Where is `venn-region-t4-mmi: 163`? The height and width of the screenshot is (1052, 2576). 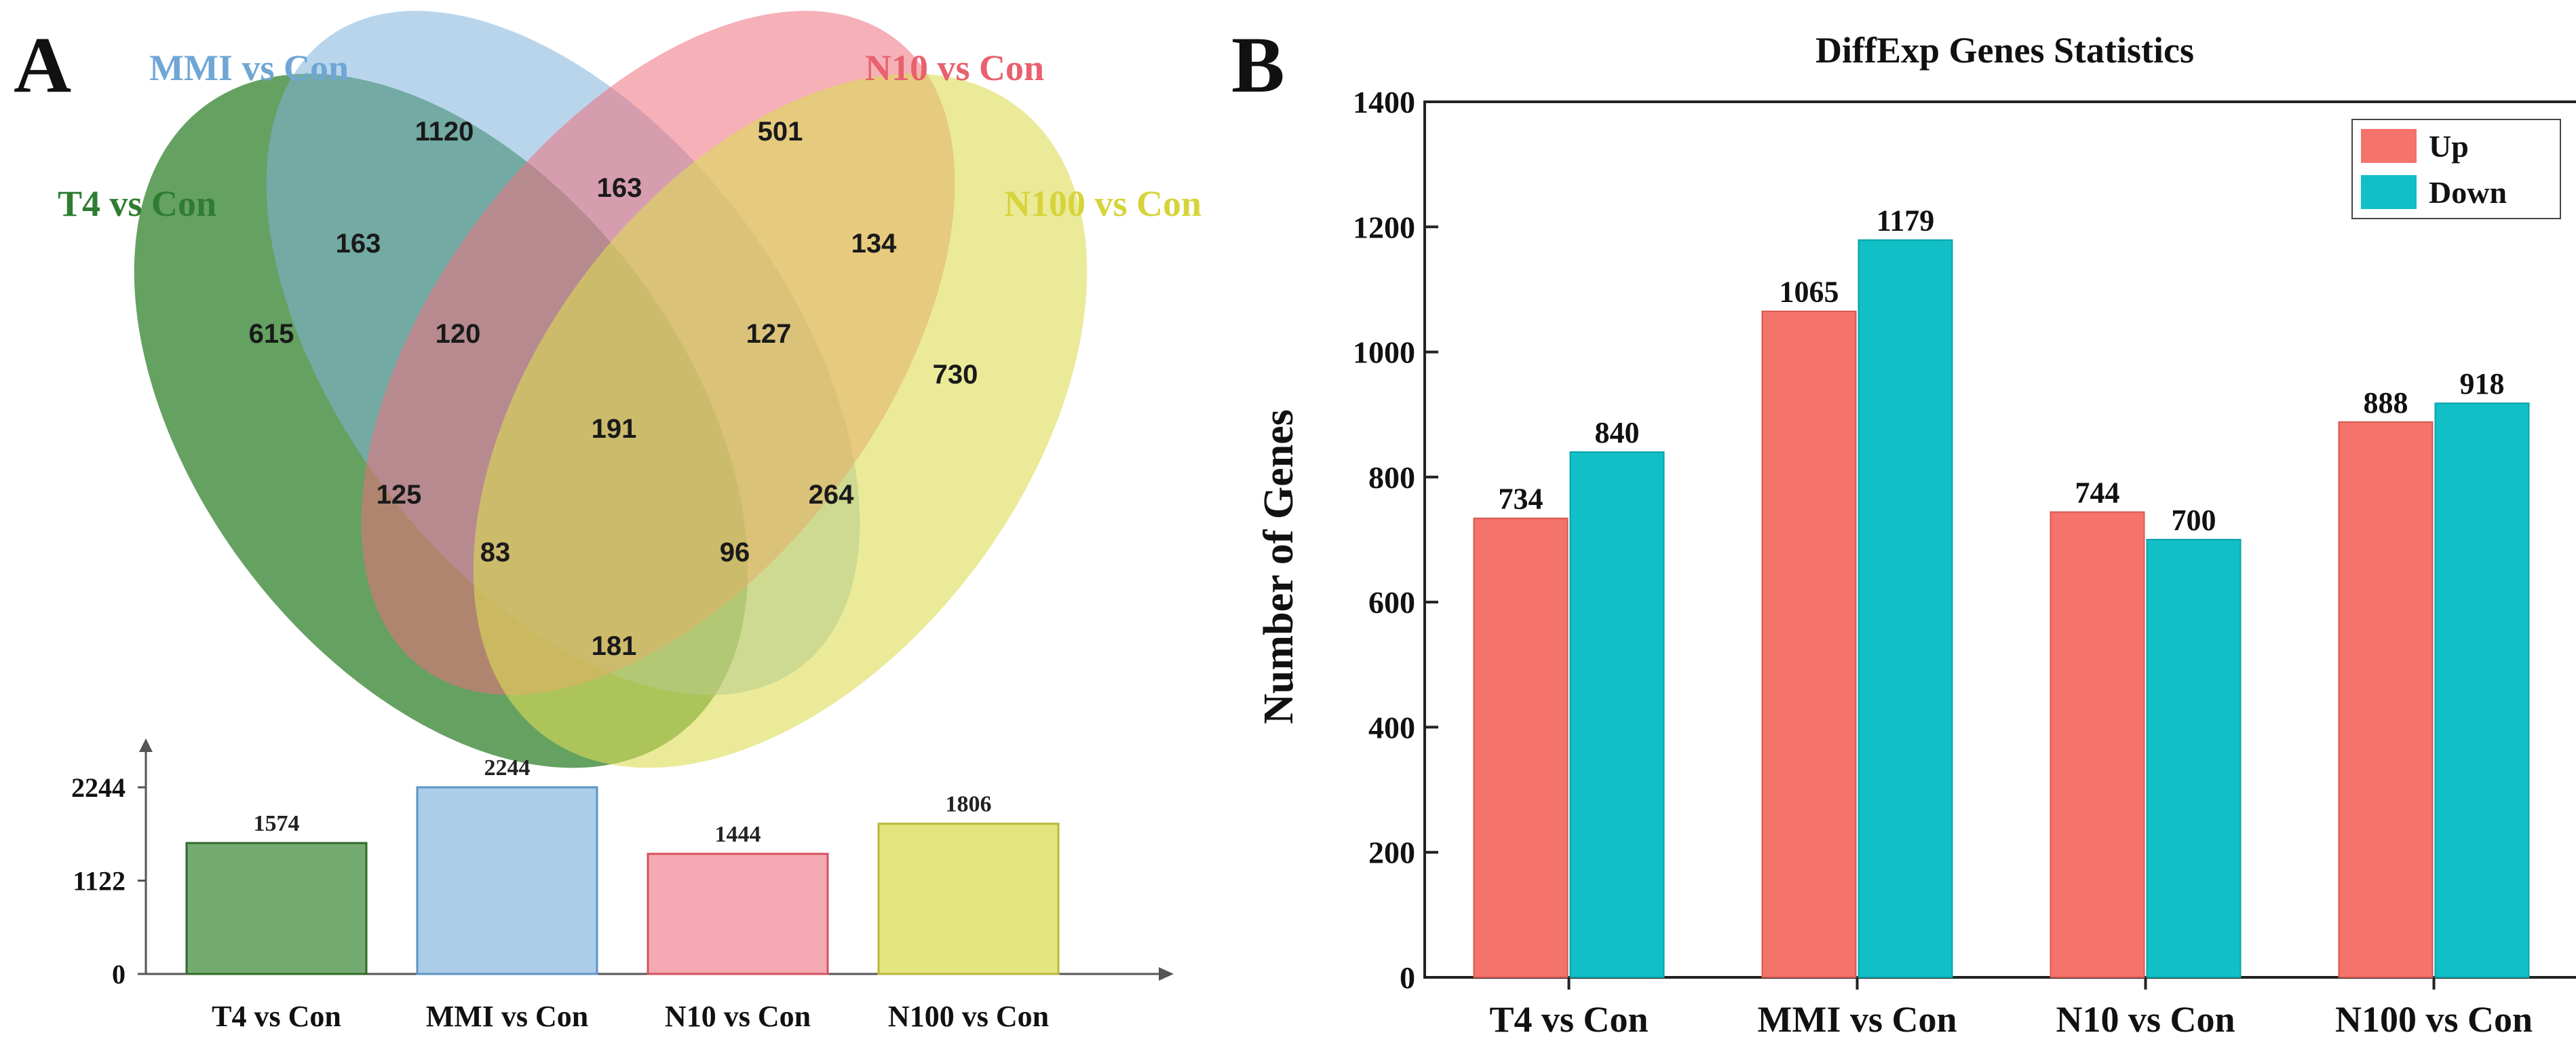 venn-region-t4-mmi: 163 is located at coordinates (358, 244).